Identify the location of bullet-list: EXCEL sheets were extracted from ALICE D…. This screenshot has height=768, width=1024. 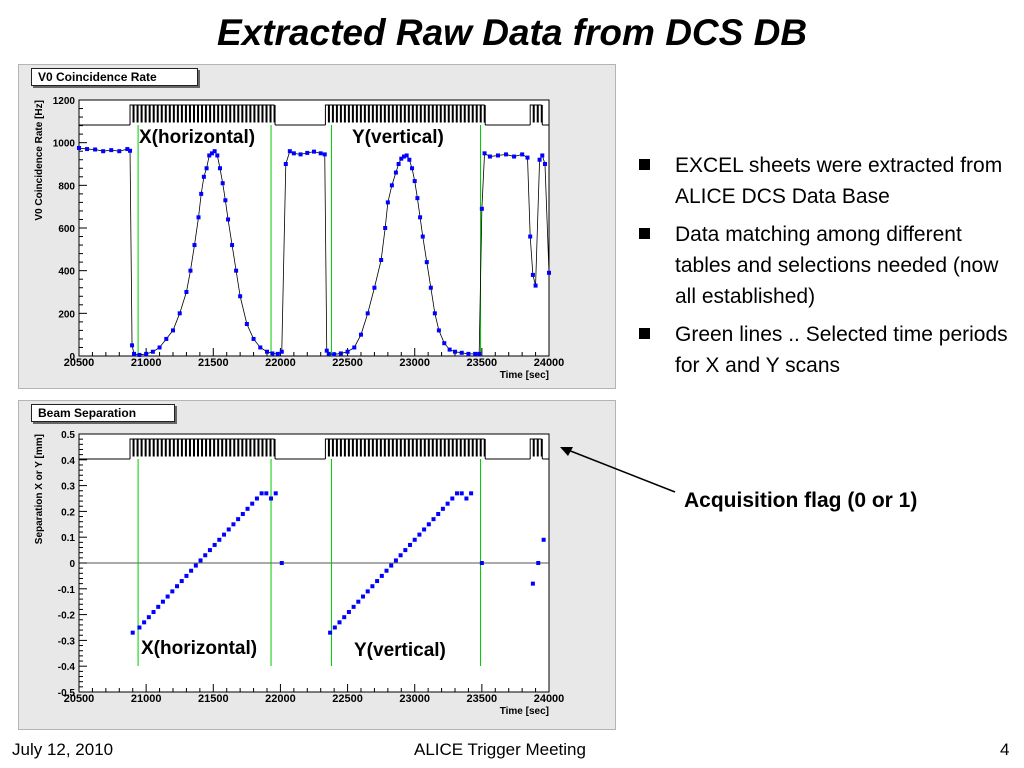
(829, 269).